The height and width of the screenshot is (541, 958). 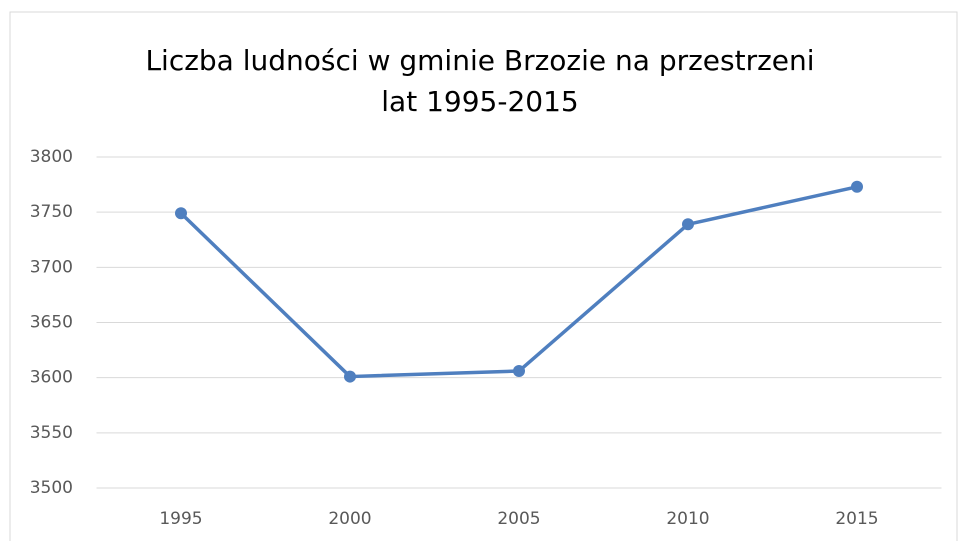 What do you see at coordinates (51, 212) in the screenshot?
I see `y-tick-label: 3750` at bounding box center [51, 212].